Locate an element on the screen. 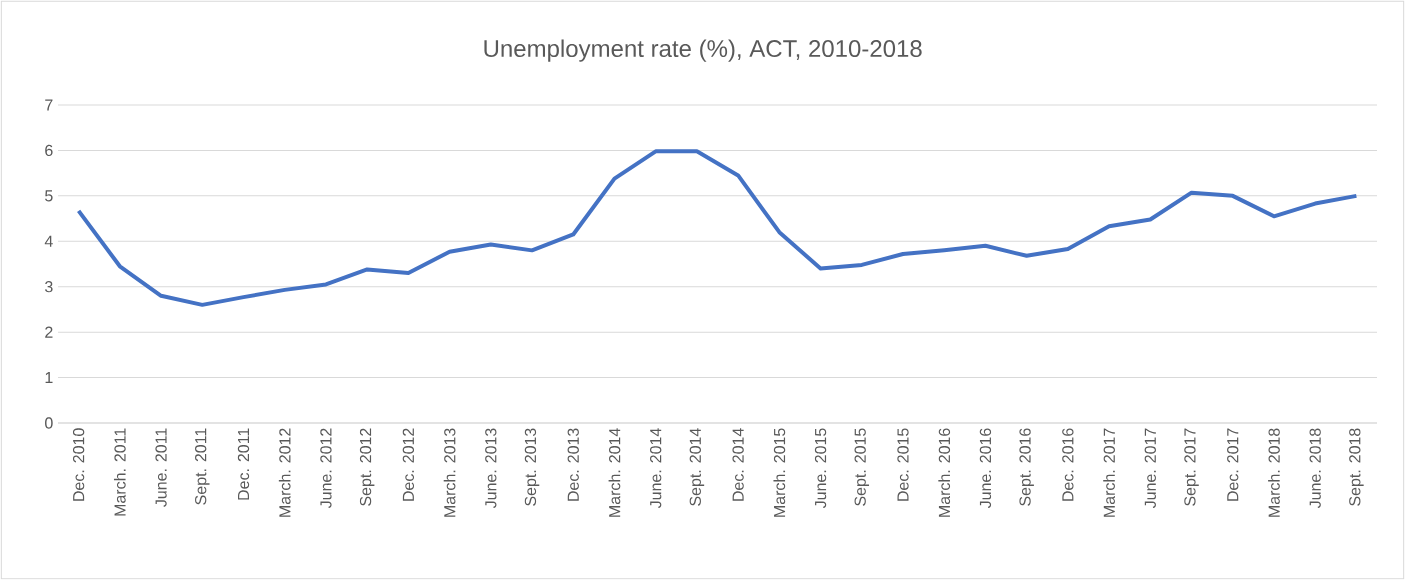 Image resolution: width=1405 pixels, height=580 pixels. x-tick-label: Sept. 2016 is located at coordinates (1026, 467).